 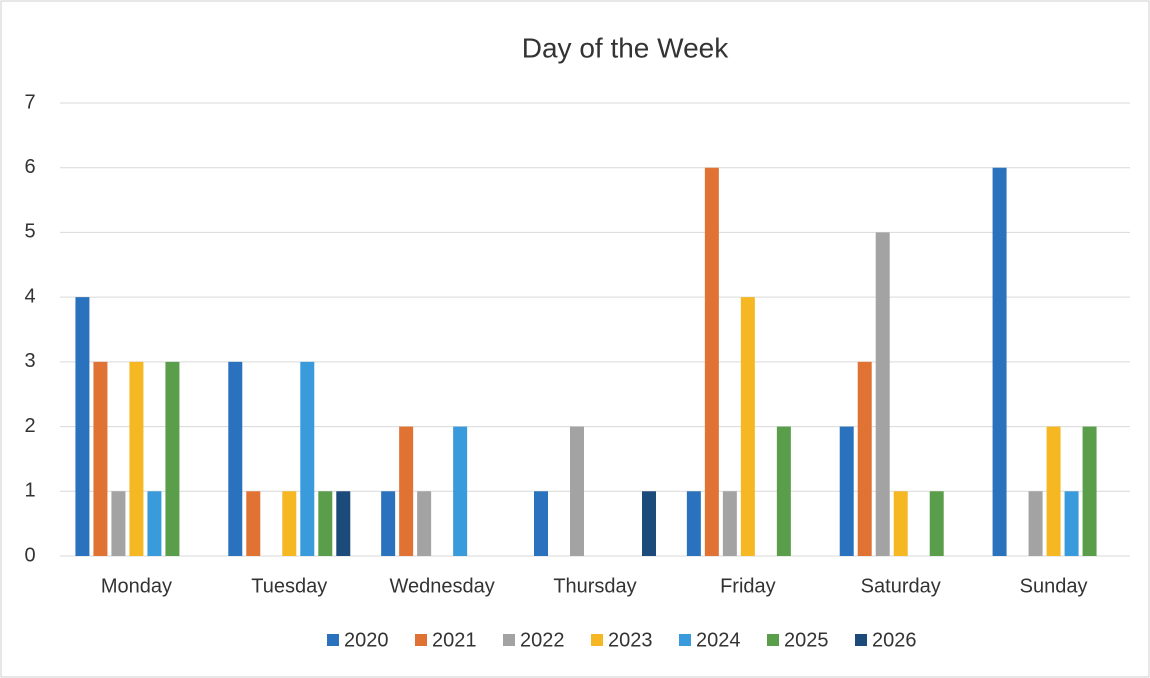 What do you see at coordinates (542, 640) in the screenshot?
I see `legend-label: 2022` at bounding box center [542, 640].